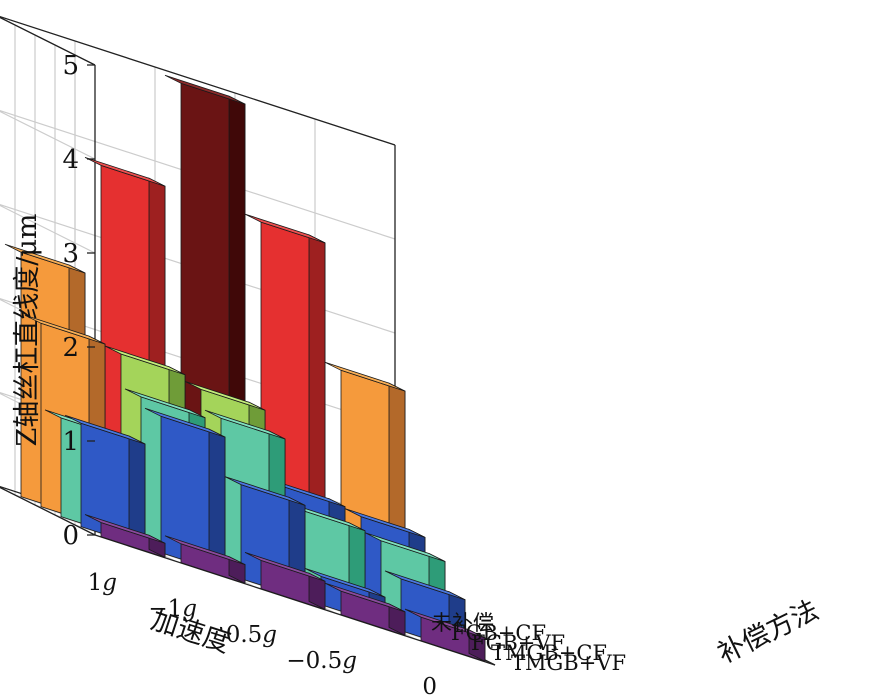 The image size is (887, 700). I want to click on x-tick-number: 1, so click(95, 583).